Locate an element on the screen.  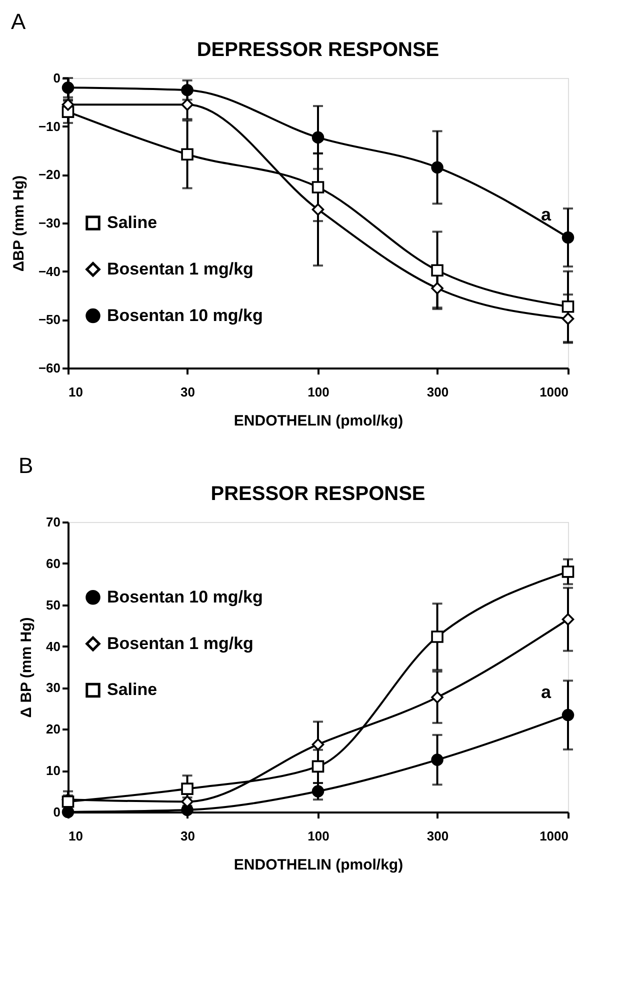
y-axis-title: ΔBP (mm Hg) is located at coordinates (19, 223).